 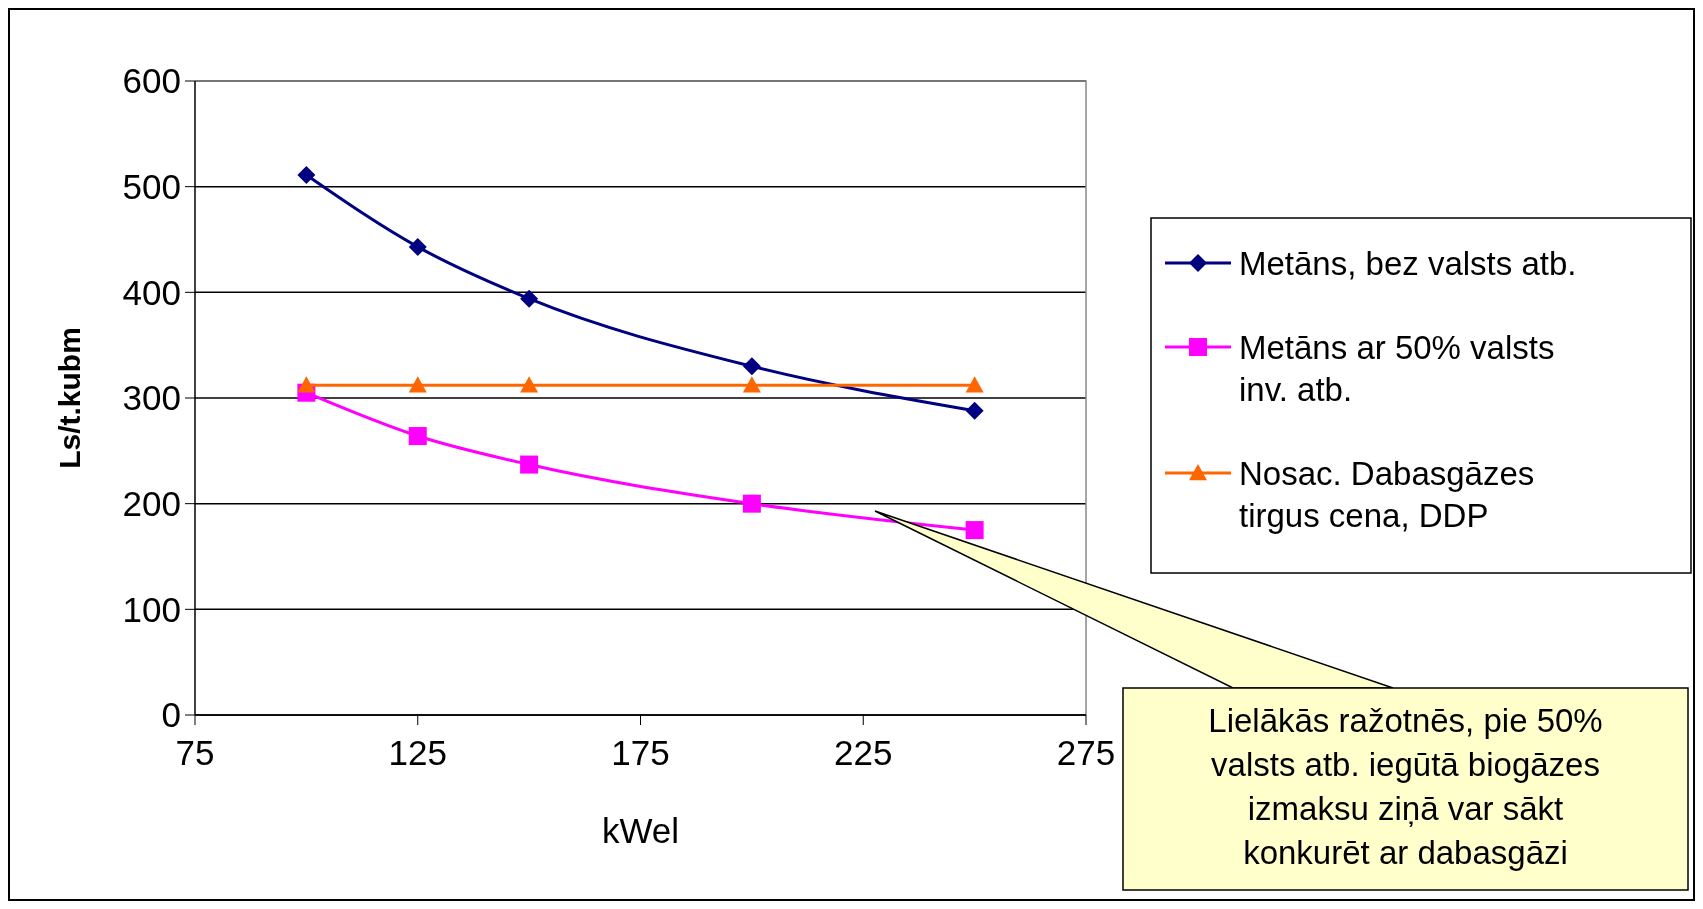 I want to click on x-tick-label: 125, so click(x=417, y=752).